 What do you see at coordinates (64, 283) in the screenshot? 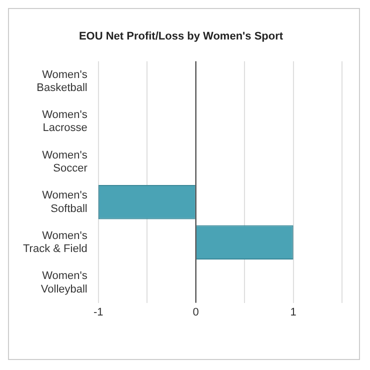
I see `y-tick-label: Women's Volleyball` at bounding box center [64, 283].